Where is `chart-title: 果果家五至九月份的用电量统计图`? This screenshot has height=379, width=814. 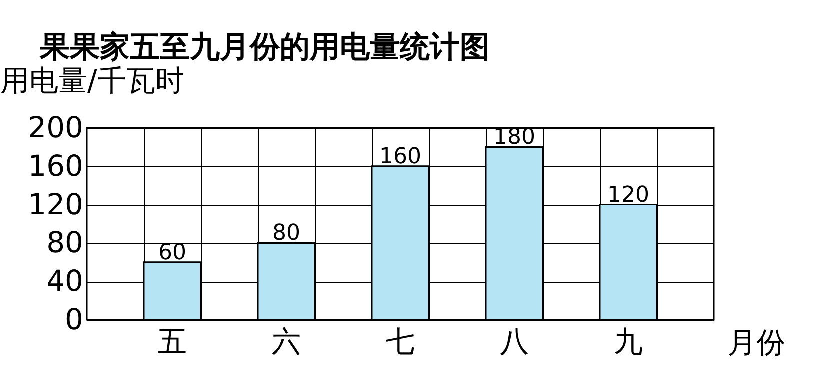 chart-title: 果果家五至九月份的用电量统计图 is located at coordinates (264, 47).